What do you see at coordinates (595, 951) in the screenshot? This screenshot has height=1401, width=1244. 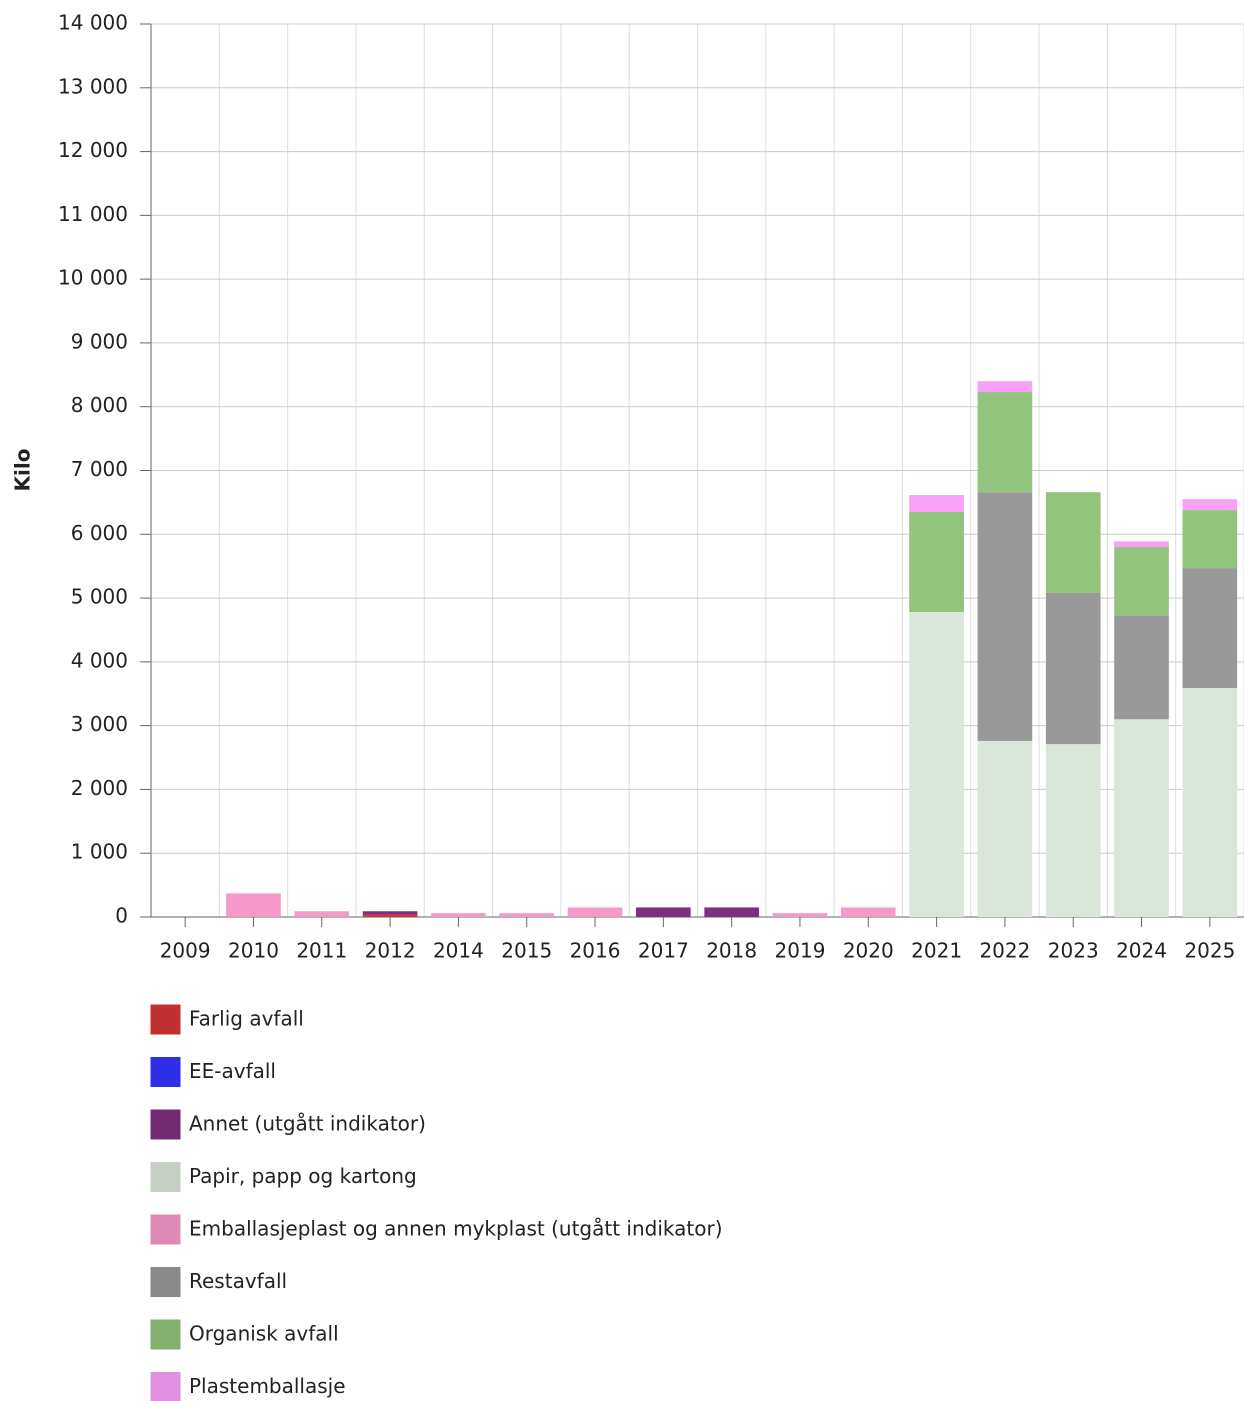 I see `x-tick-label: 2016` at bounding box center [595, 951].